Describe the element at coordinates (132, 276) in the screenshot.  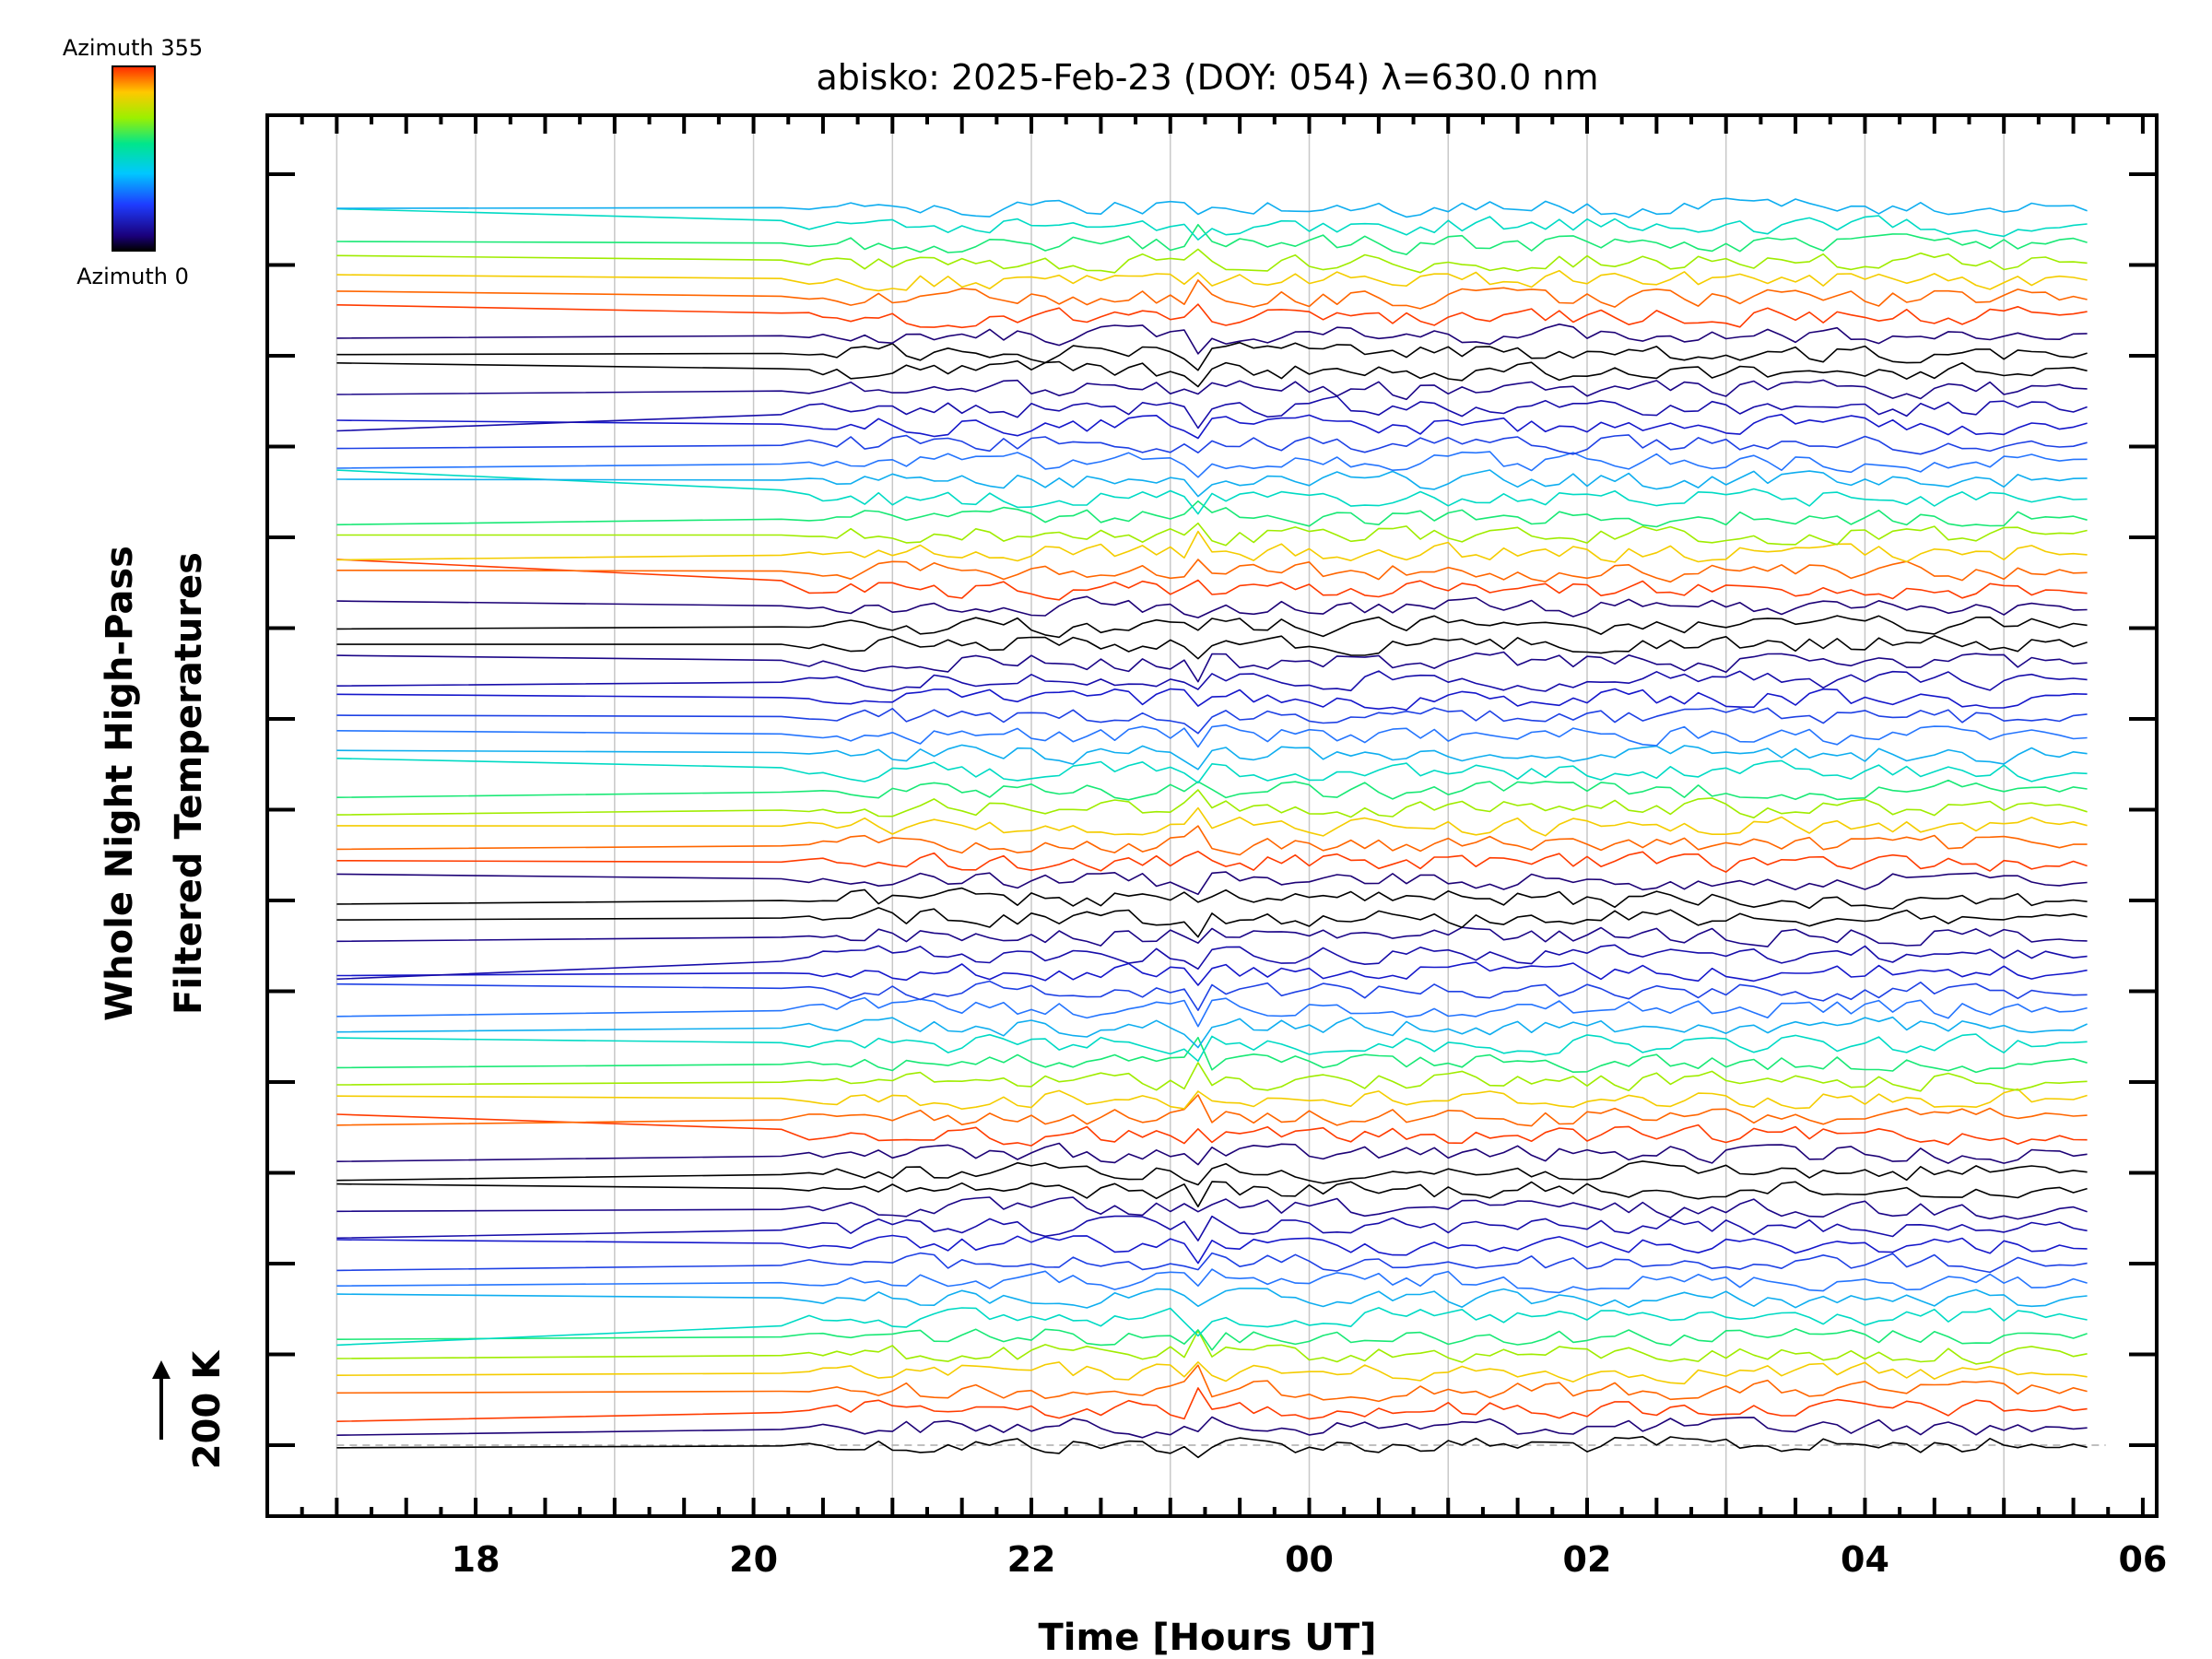
I see `colorbar-bottom-label: Azimuth 0` at that location.